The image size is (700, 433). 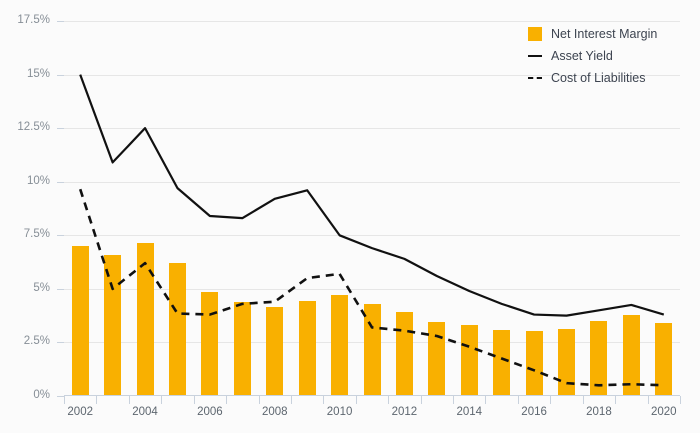 I want to click on x-axis-tick-label: 2002, so click(x=80, y=412).